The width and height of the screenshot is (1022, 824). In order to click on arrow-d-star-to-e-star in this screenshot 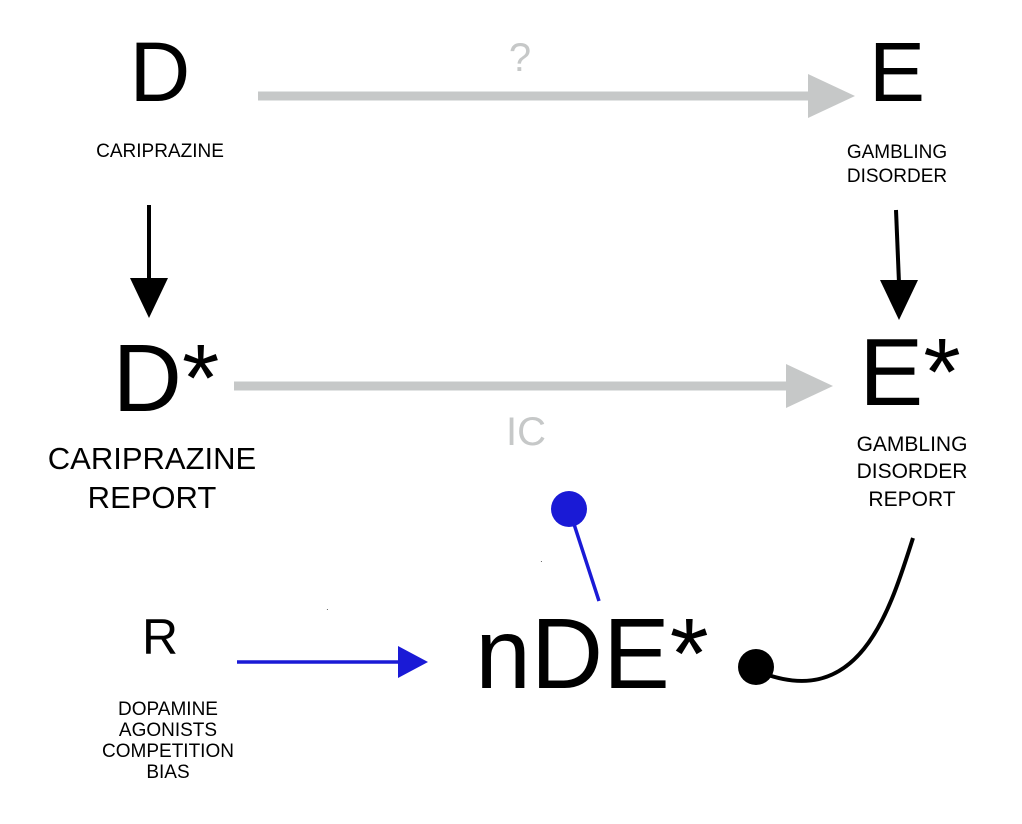, I will do `click(533, 386)`.